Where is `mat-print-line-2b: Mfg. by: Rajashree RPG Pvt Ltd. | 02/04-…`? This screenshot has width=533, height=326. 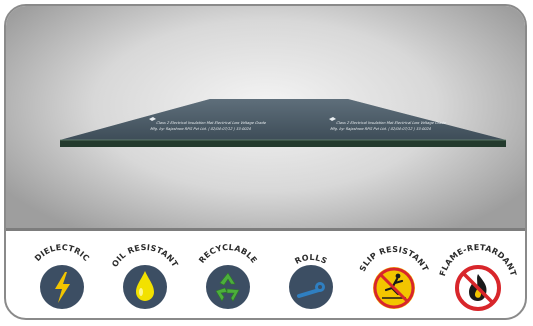
mat-print-line-2b: Mfg. by: Rajashree RPG Pvt Ltd. | 02/04-… is located at coordinates (381, 129).